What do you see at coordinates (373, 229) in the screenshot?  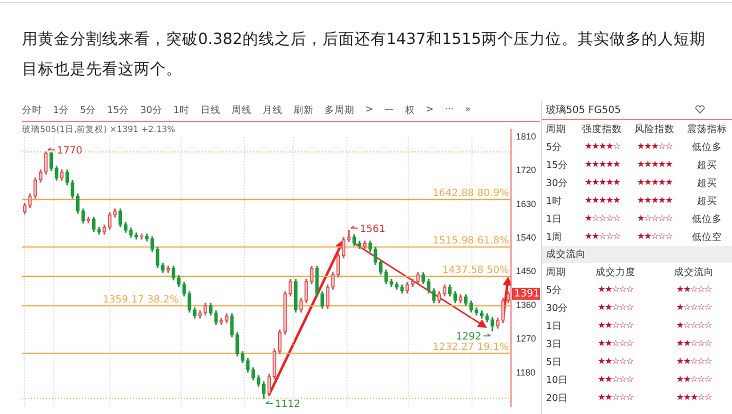 I see `annotation: 1561` at bounding box center [373, 229].